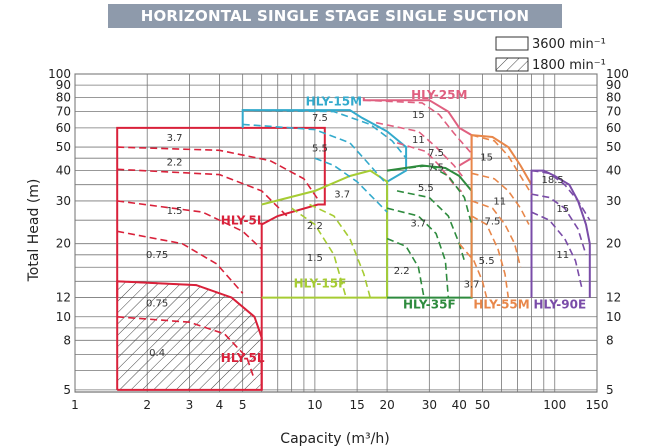  Describe the element at coordinates (63, 244) in the screenshot. I see `y-tick-label-left: 20` at that location.